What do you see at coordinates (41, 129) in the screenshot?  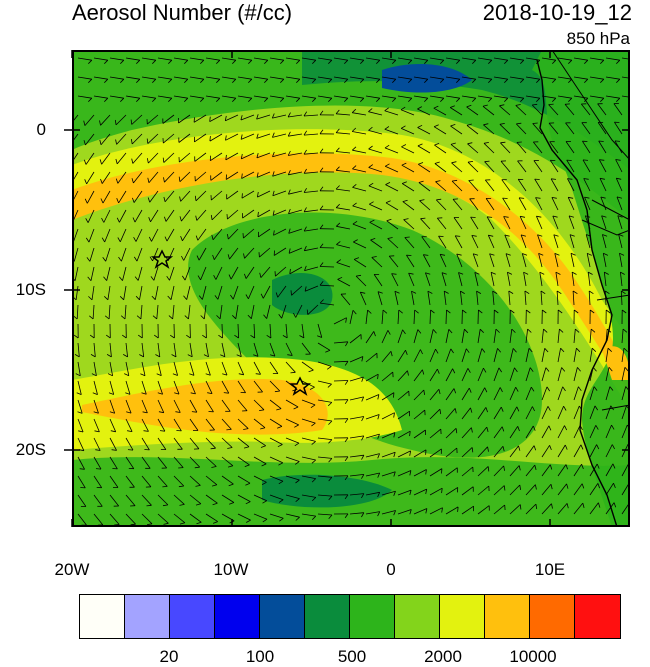 I see `lat-label-0: 0` at bounding box center [41, 129].